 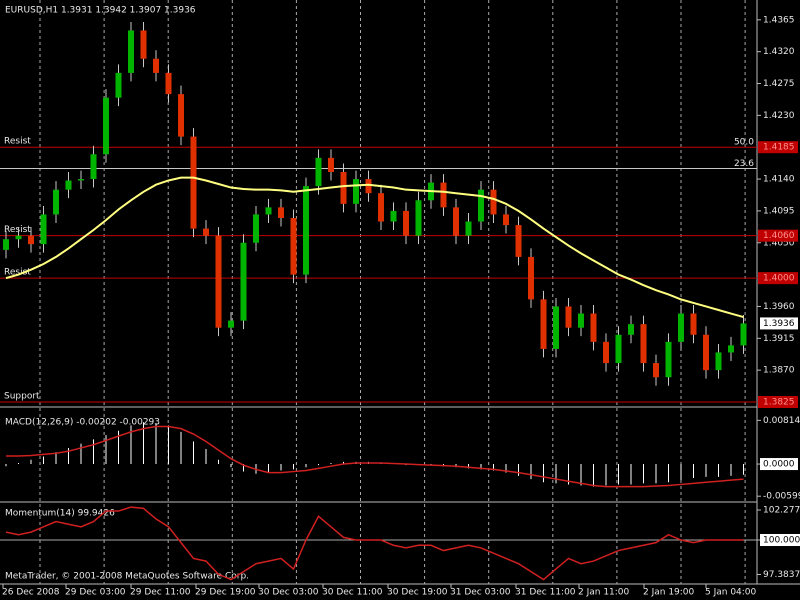 I want to click on current-price-label: 1.3936, so click(x=779, y=324).